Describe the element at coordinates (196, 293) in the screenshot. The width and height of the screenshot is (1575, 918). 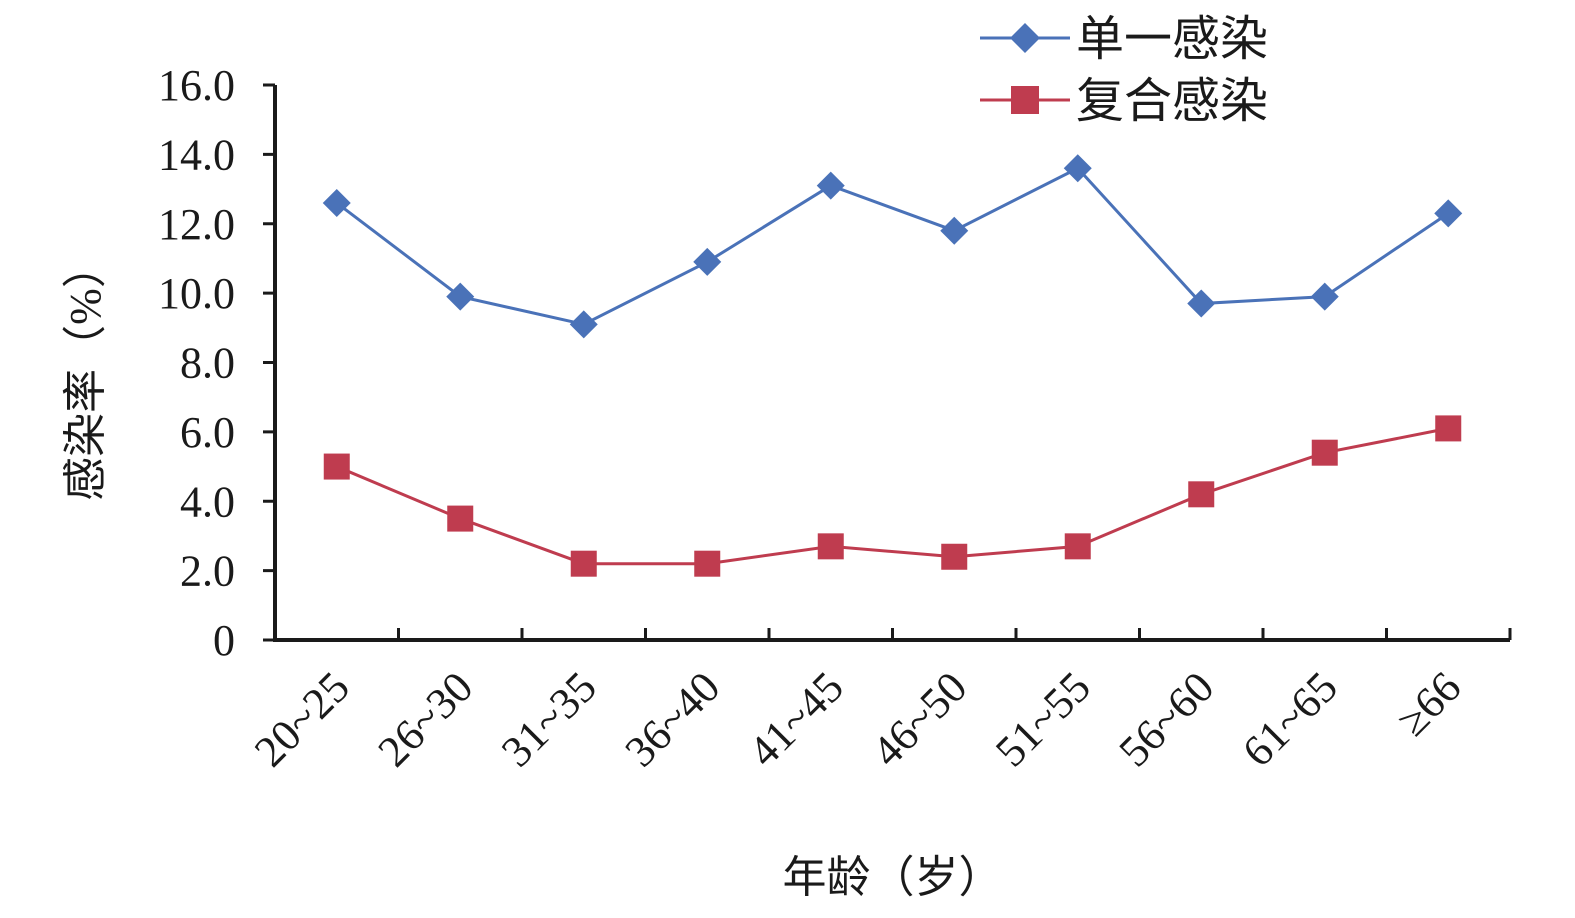
I see `y-tick-label: 10.0` at that location.